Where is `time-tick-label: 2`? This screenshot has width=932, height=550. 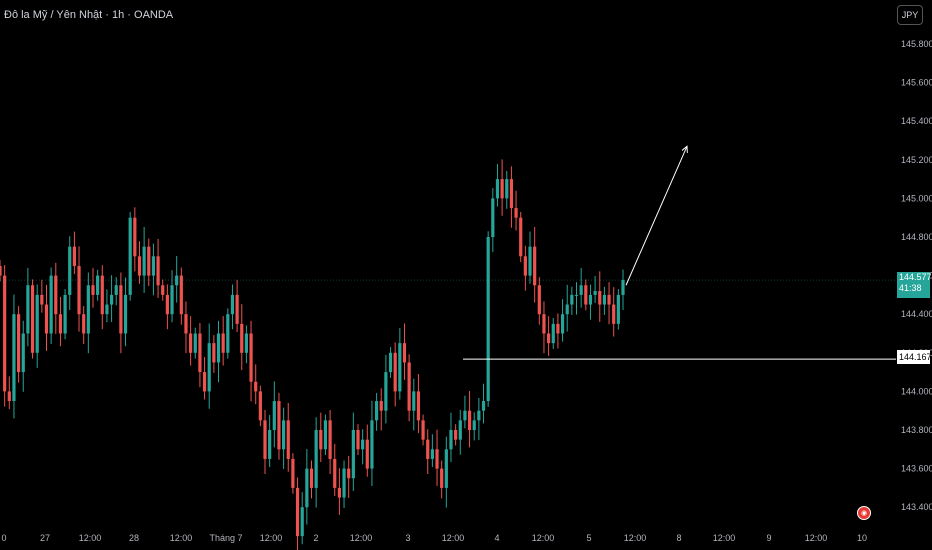
time-tick-label: 2 is located at coordinates (315, 538).